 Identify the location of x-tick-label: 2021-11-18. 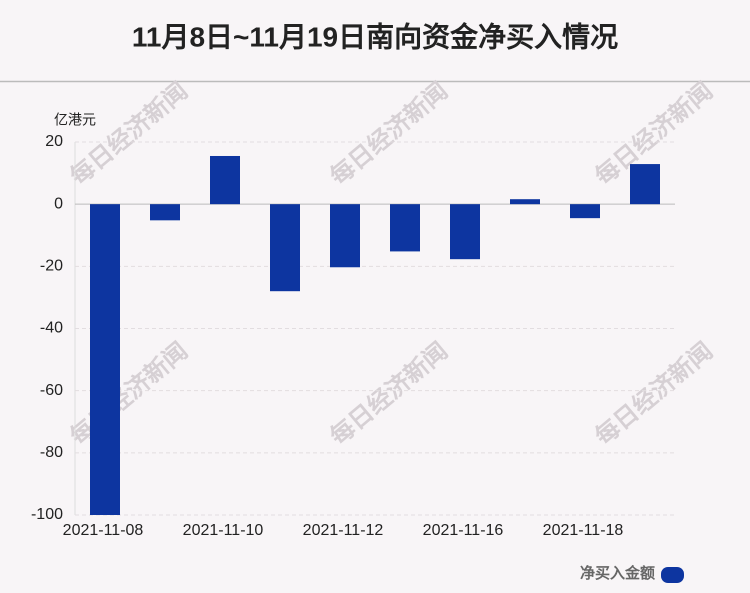
(583, 530).